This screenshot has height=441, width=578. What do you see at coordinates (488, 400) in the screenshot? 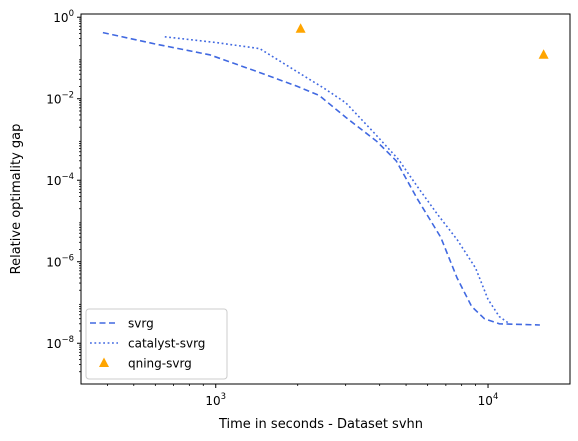
I see `x-tick-label: 10⁴` at bounding box center [488, 400].